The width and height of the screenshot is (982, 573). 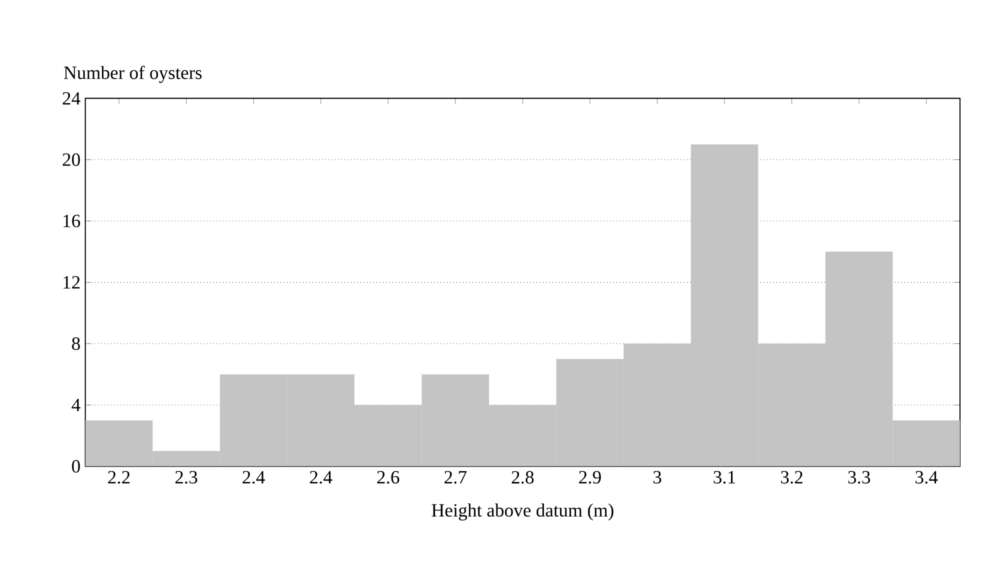 I want to click on x-tick-label: 3.4, so click(x=927, y=477).